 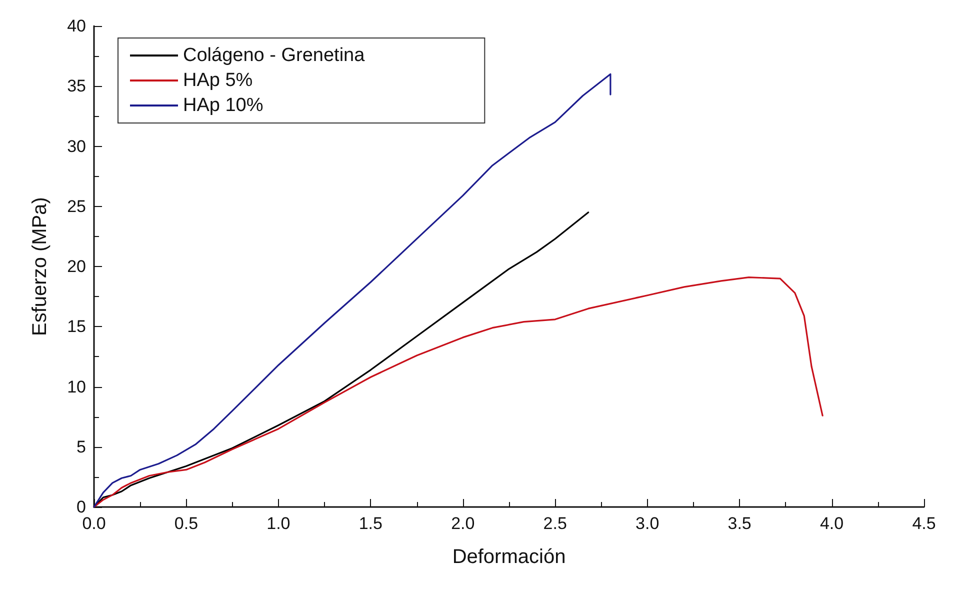 I want to click on x-axis-title: Deformación, so click(x=509, y=557).